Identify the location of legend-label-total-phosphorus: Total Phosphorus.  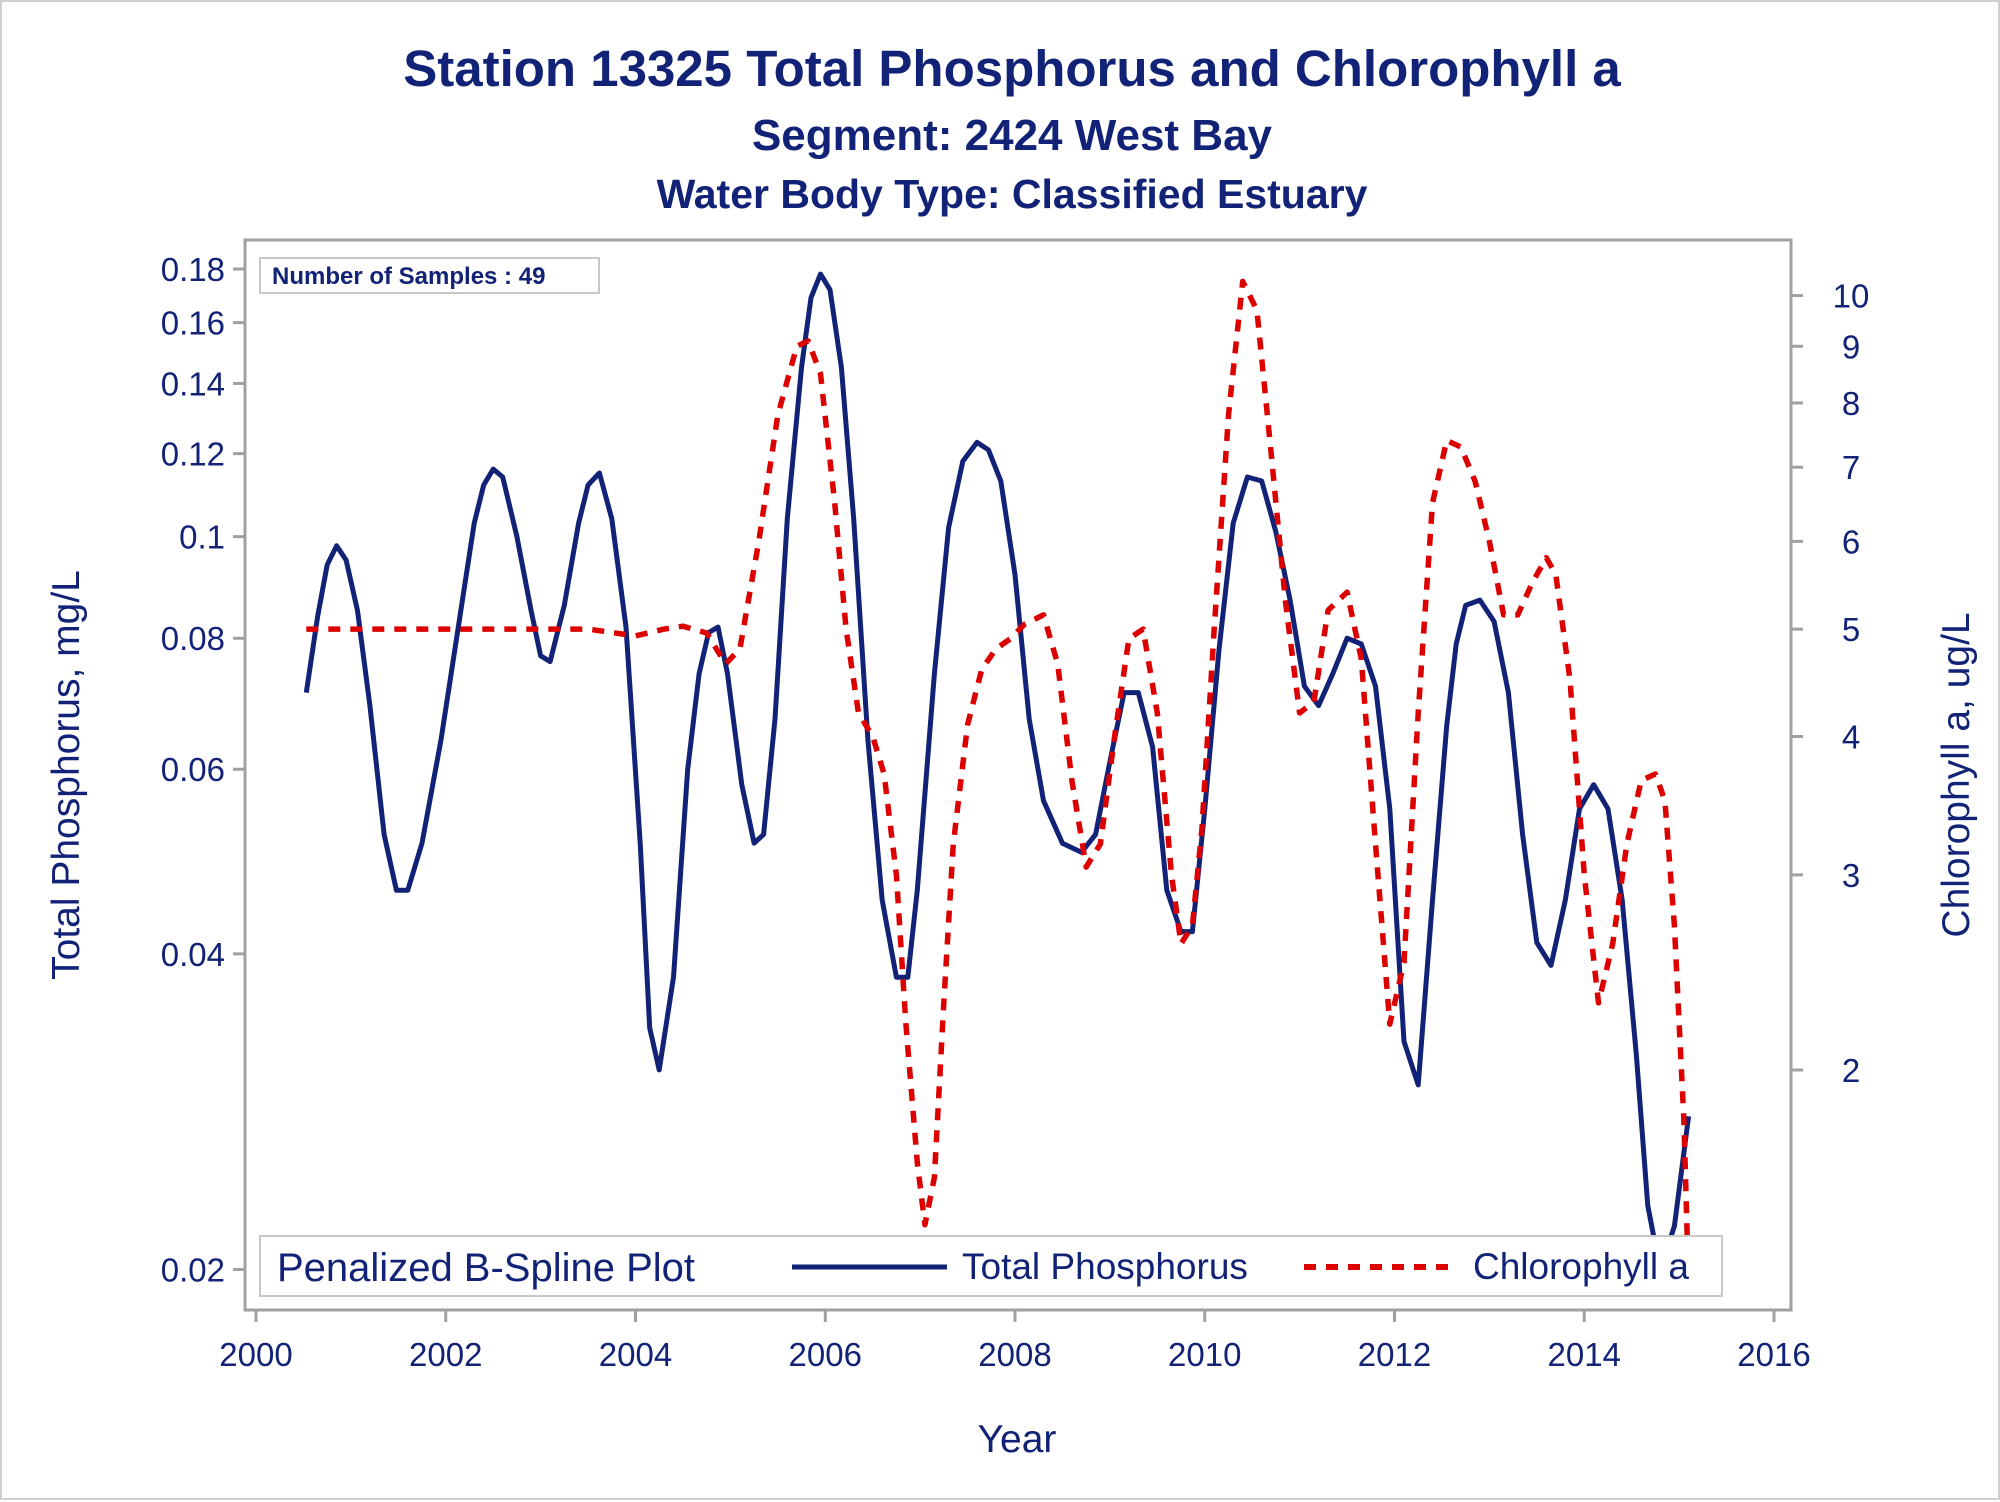
(1105, 1266).